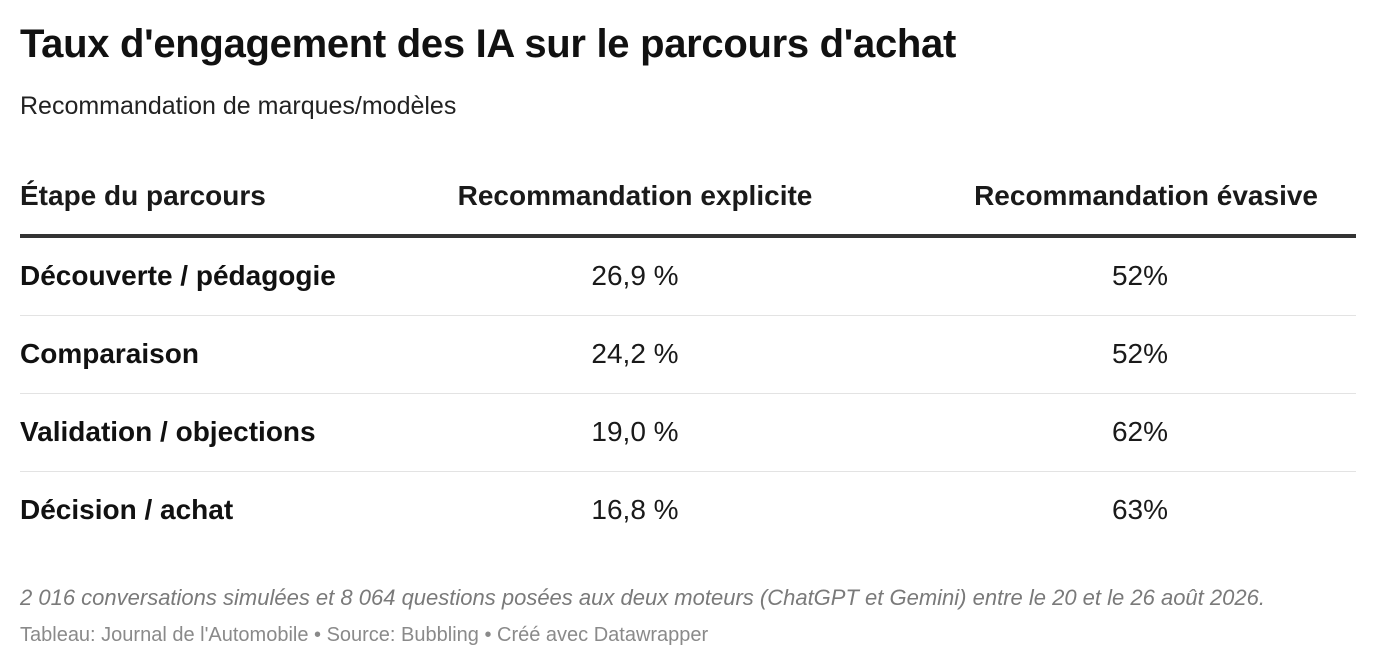 The height and width of the screenshot is (670, 1376). What do you see at coordinates (635, 431) in the screenshot?
I see `explicit-value: 19,0 %` at bounding box center [635, 431].